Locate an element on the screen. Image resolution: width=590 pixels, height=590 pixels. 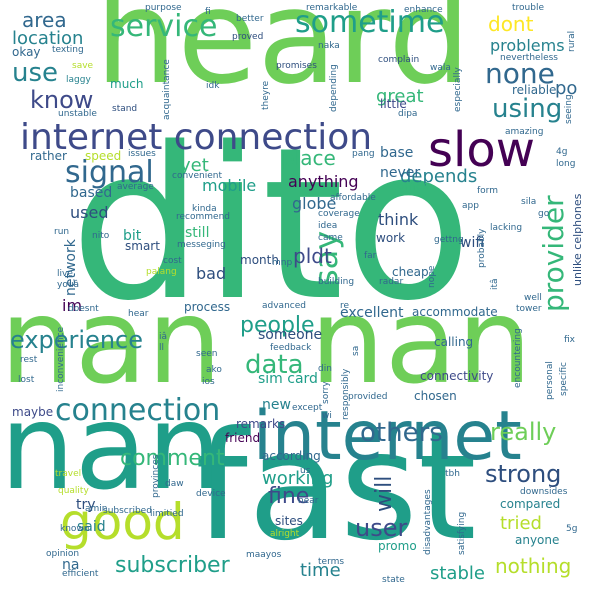
word-never: never is located at coordinates (400, 173).